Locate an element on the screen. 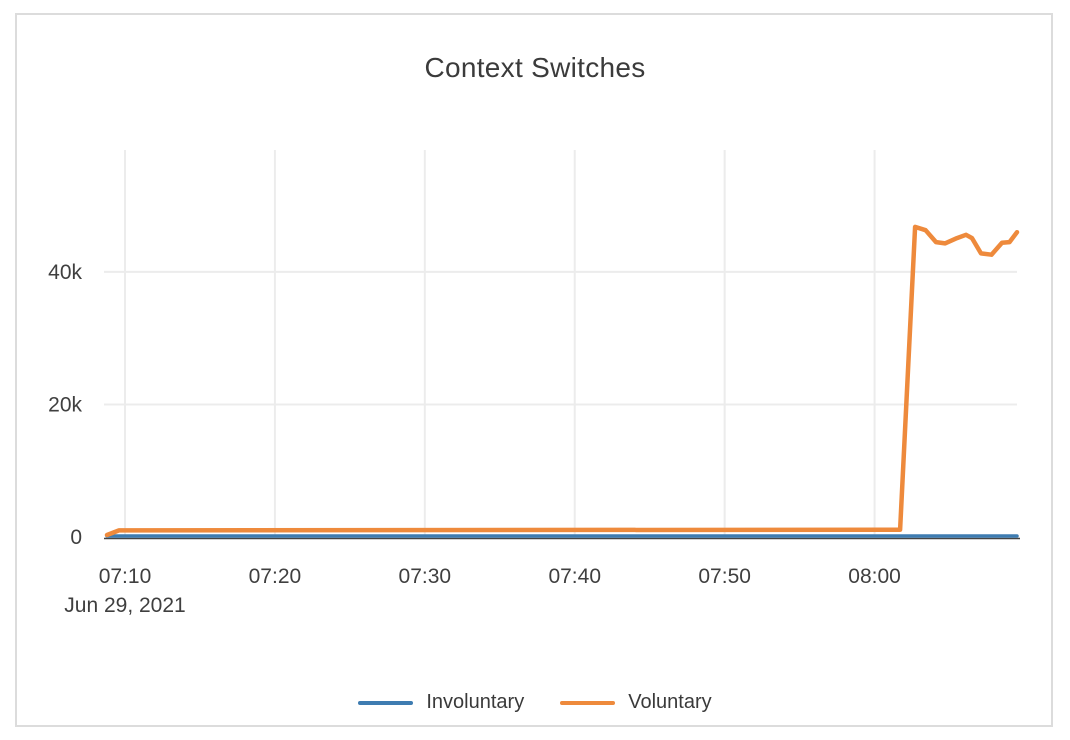  x-tick-label: 07:50 is located at coordinates (724, 576).